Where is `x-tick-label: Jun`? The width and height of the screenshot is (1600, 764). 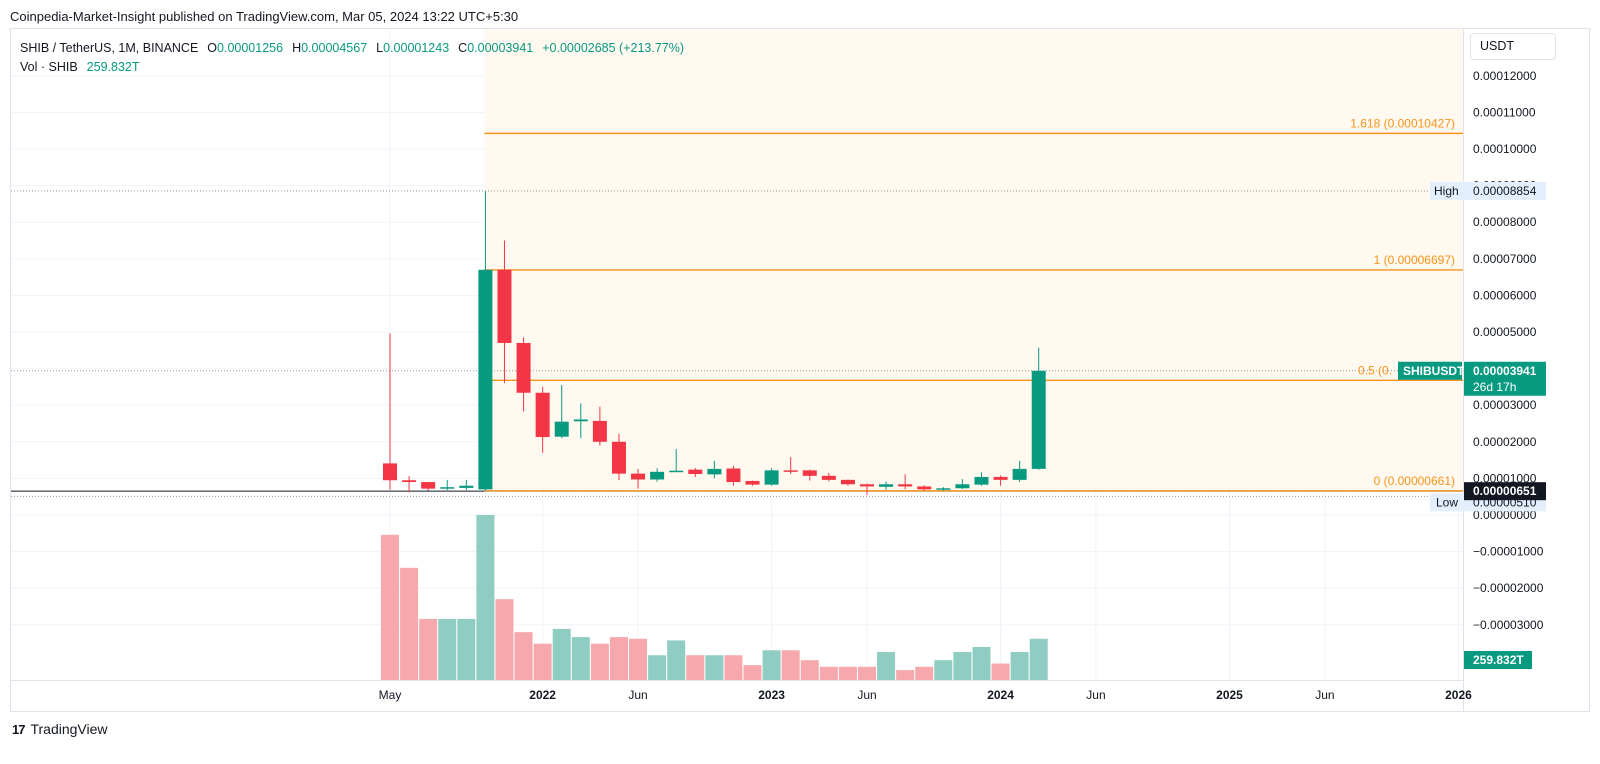
x-tick-label: Jun is located at coordinates (1324, 695).